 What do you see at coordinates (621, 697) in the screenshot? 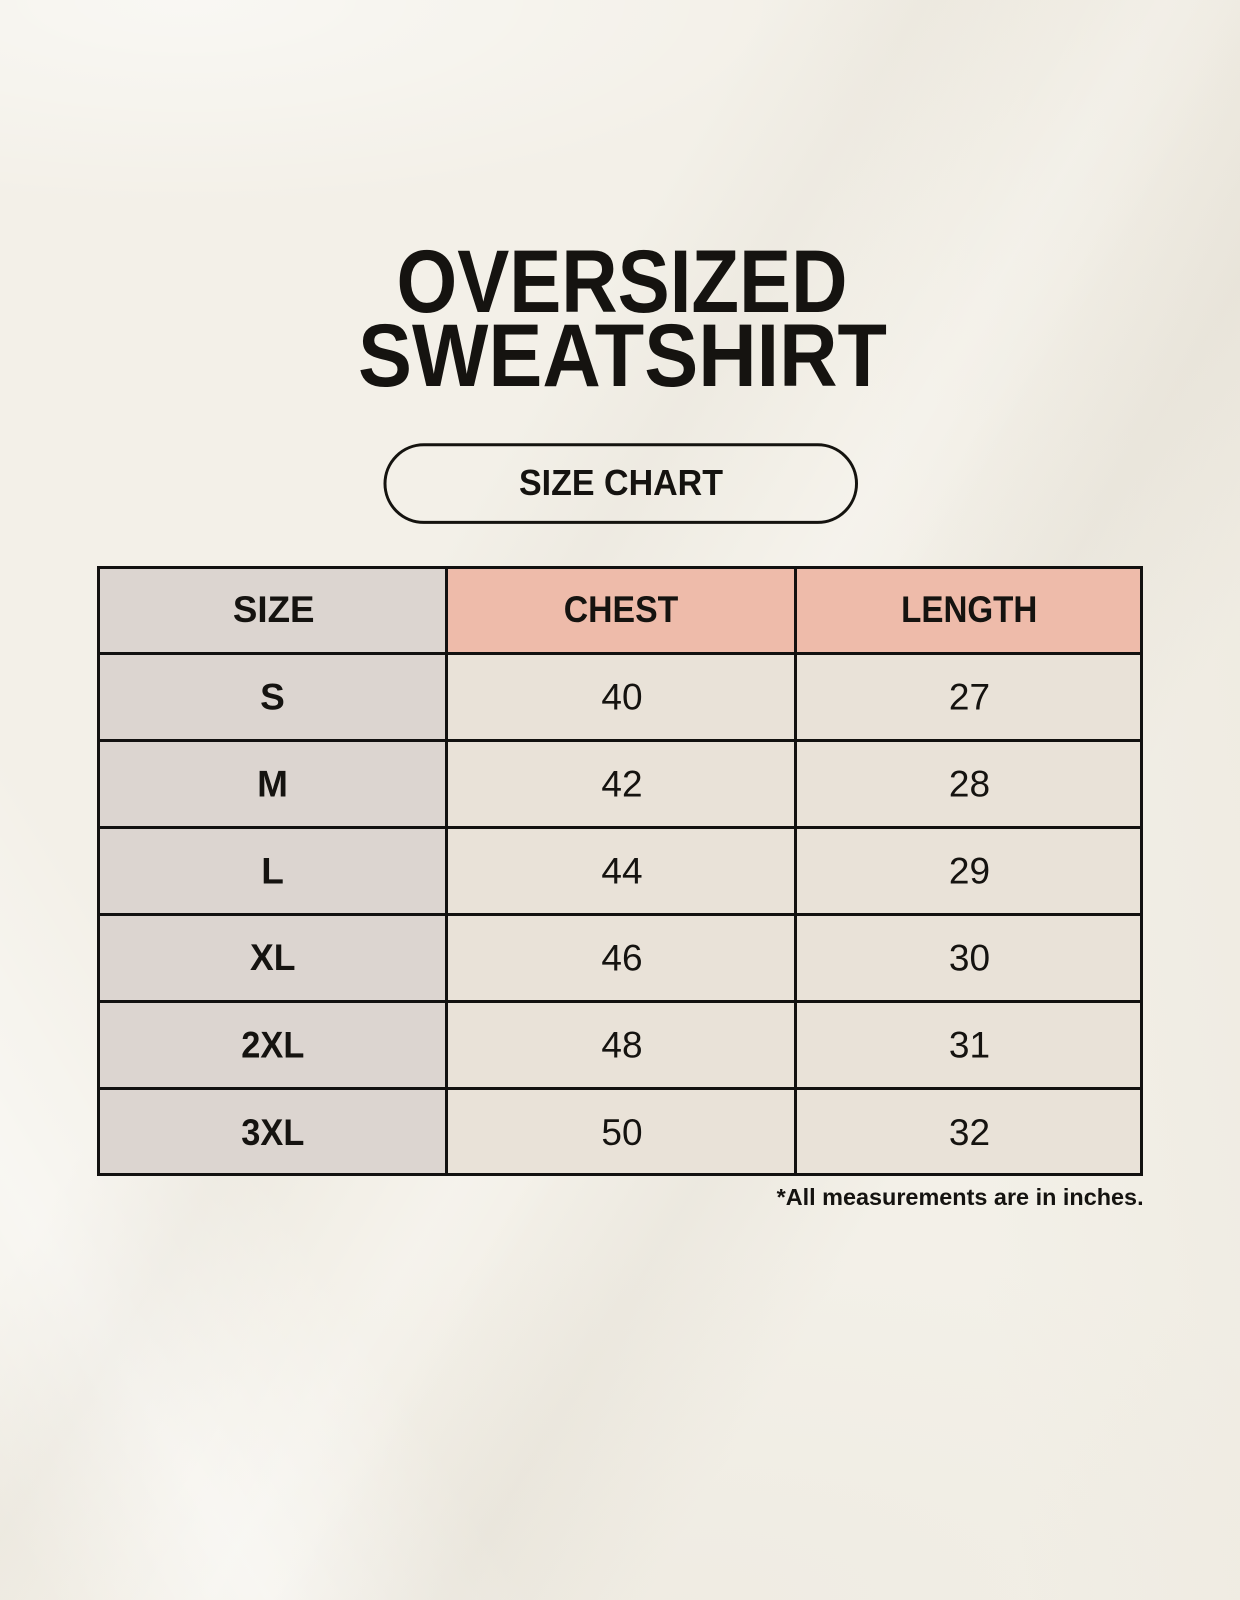
I see `svg-text: 40` at bounding box center [621, 697].